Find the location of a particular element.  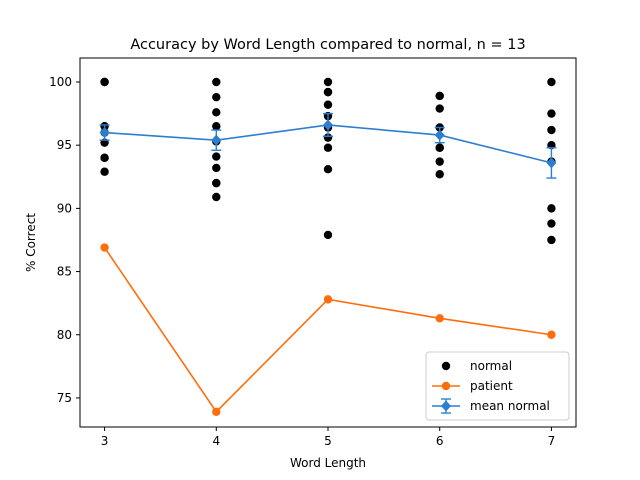

legend-box is located at coordinates (497, 386).